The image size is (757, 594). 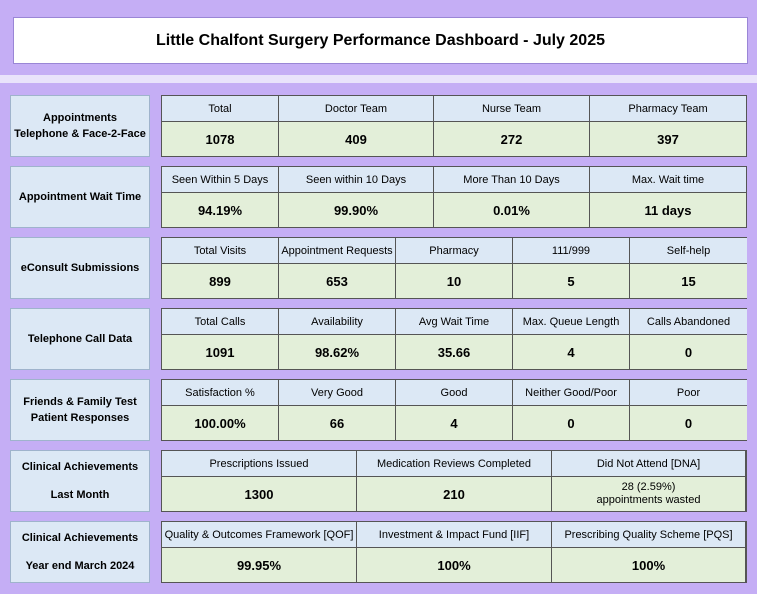 What do you see at coordinates (571, 321) in the screenshot?
I see `header-cell: Max. Queue Length` at bounding box center [571, 321].